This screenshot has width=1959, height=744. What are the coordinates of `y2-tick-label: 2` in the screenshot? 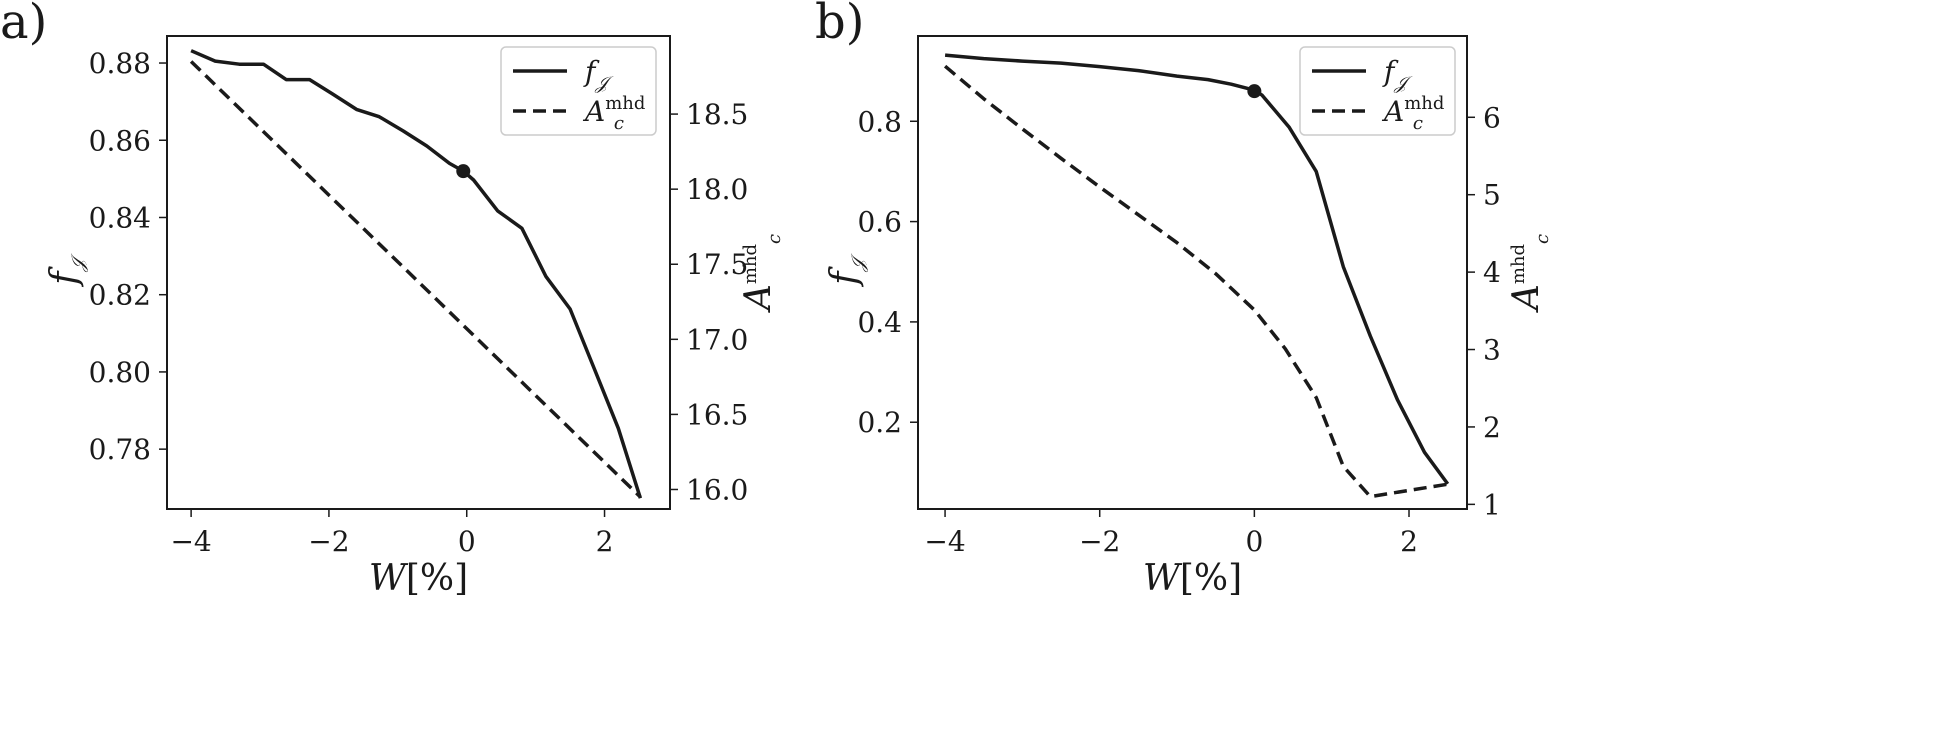 It's located at (1492, 427).